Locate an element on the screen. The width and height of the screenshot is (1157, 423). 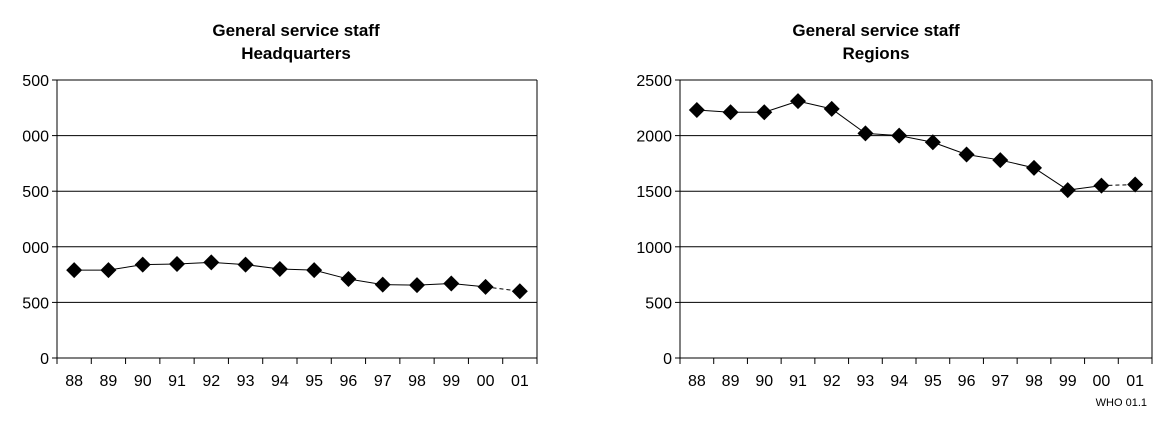
figure-code: WHO 01.1 is located at coordinates (1121, 403).